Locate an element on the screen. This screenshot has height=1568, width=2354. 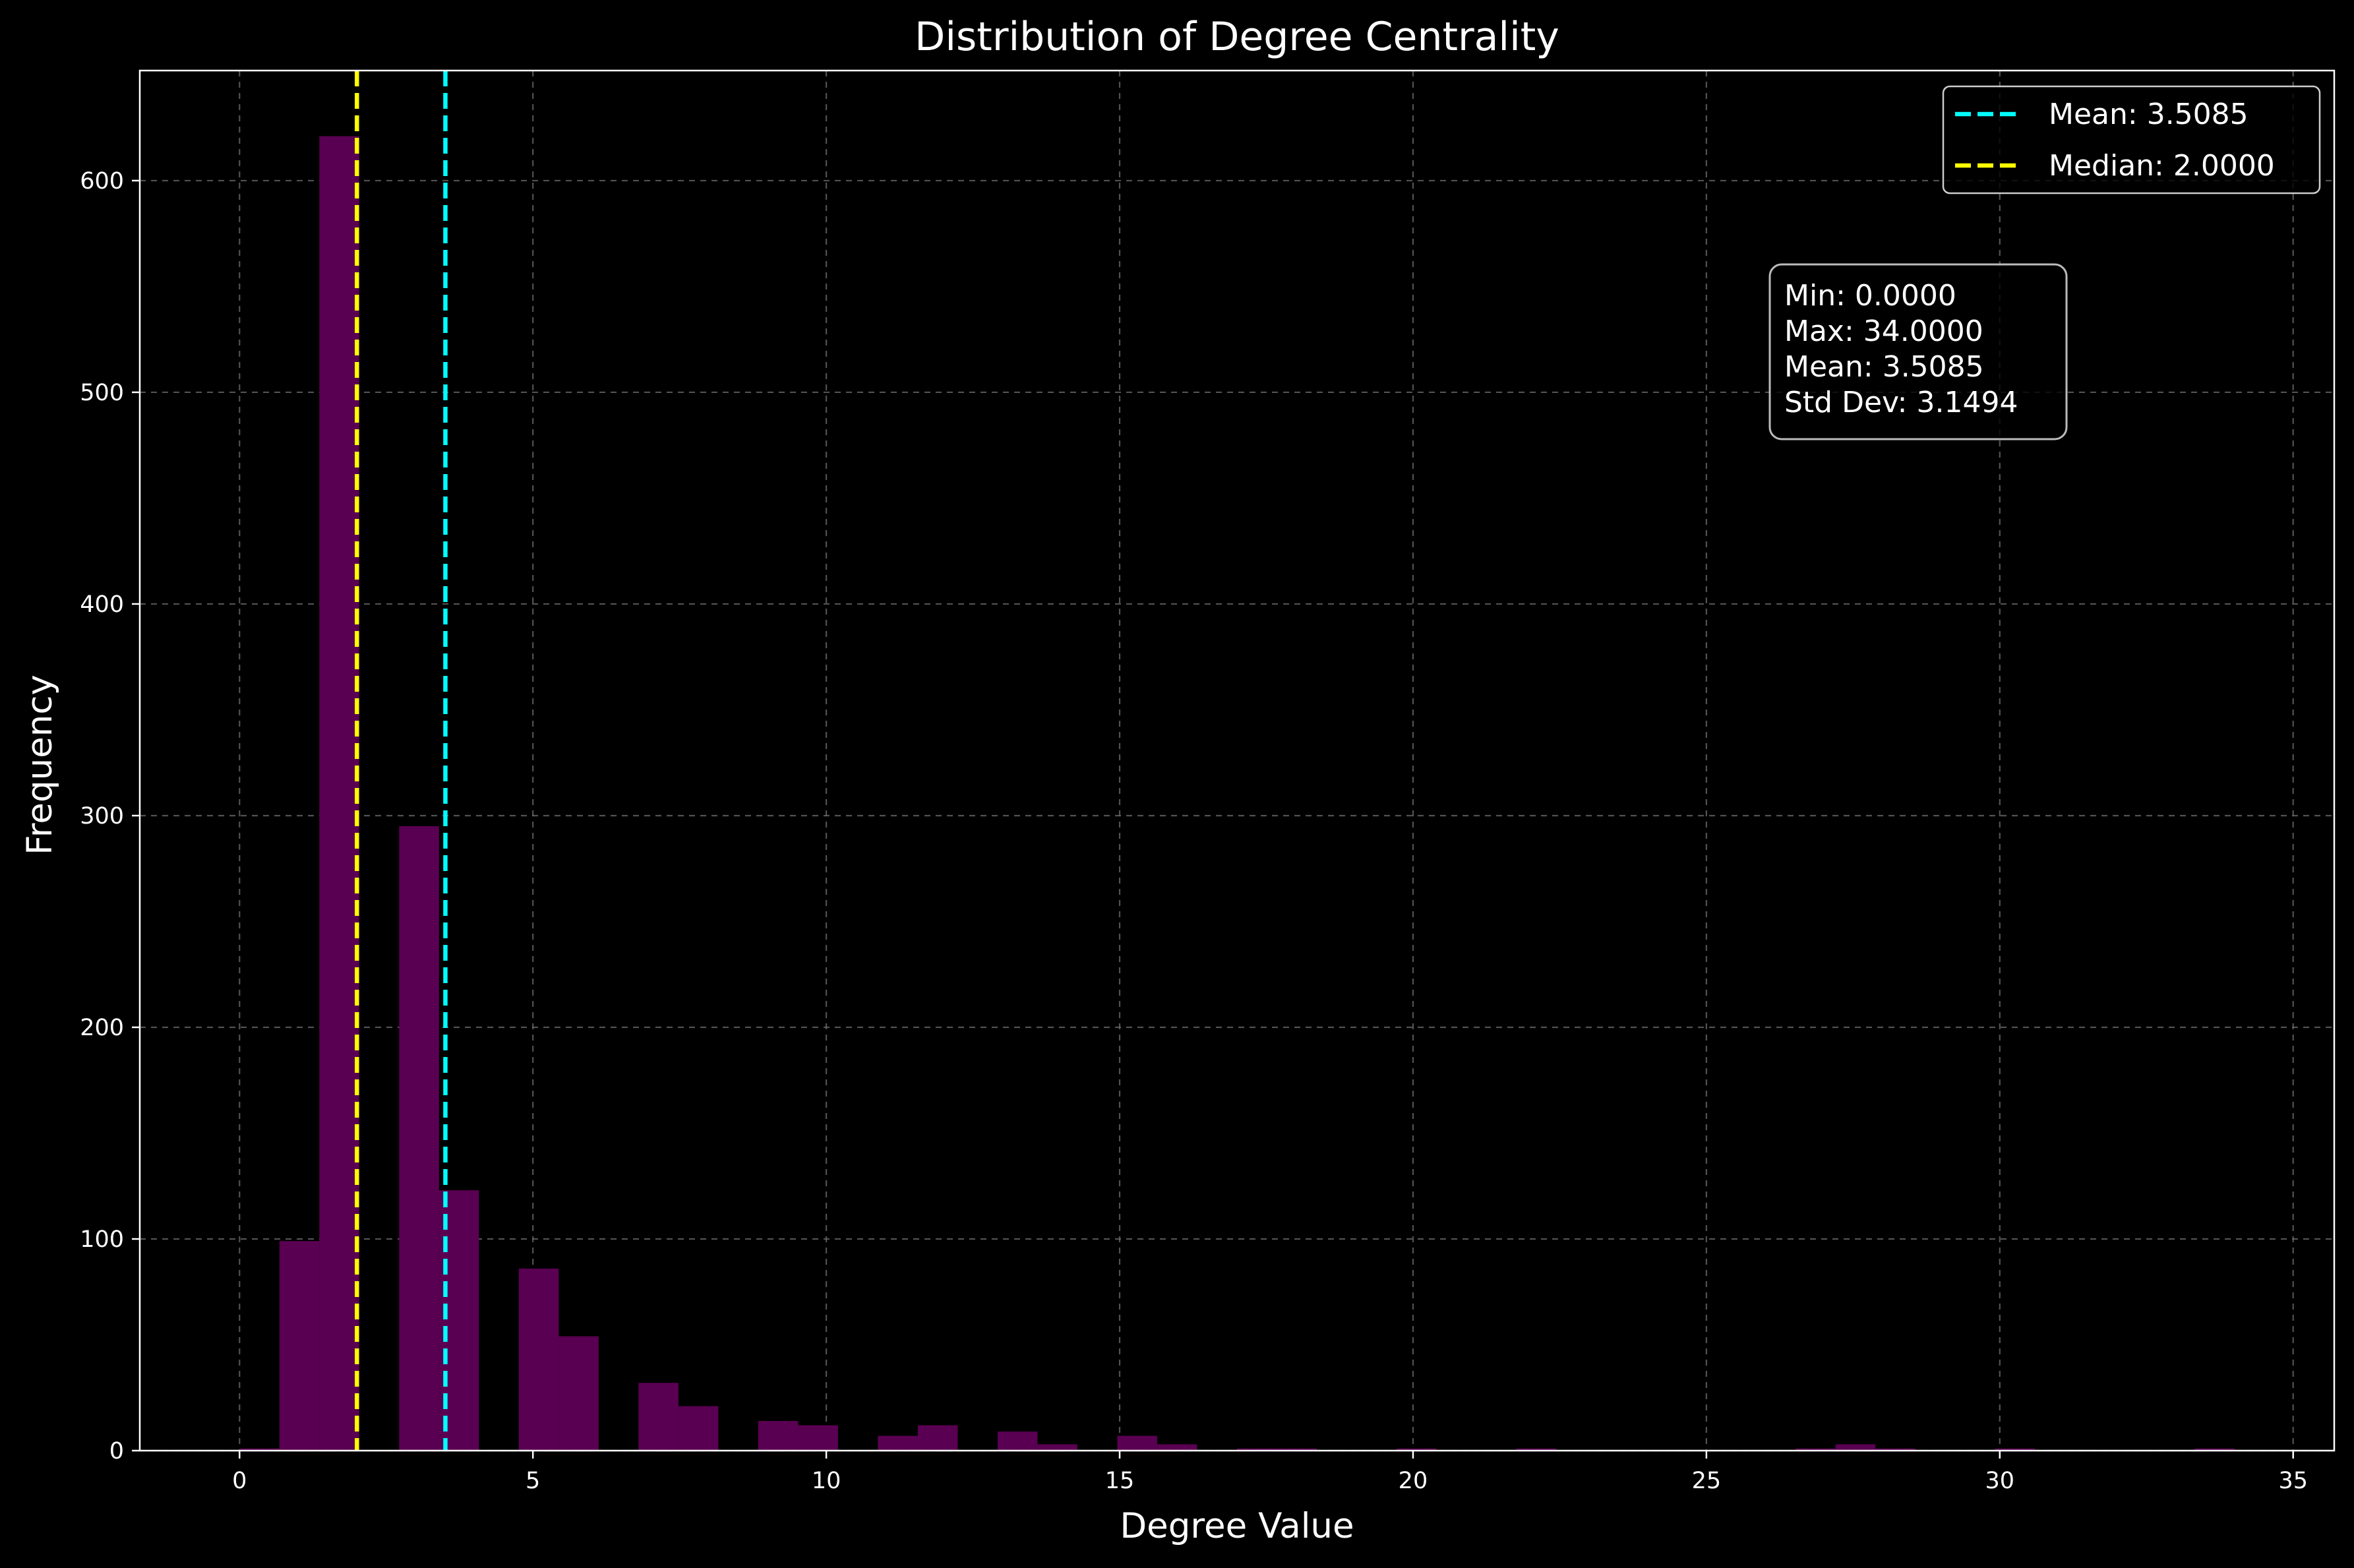
y-tick-label: 100 is located at coordinates (102, 1239).